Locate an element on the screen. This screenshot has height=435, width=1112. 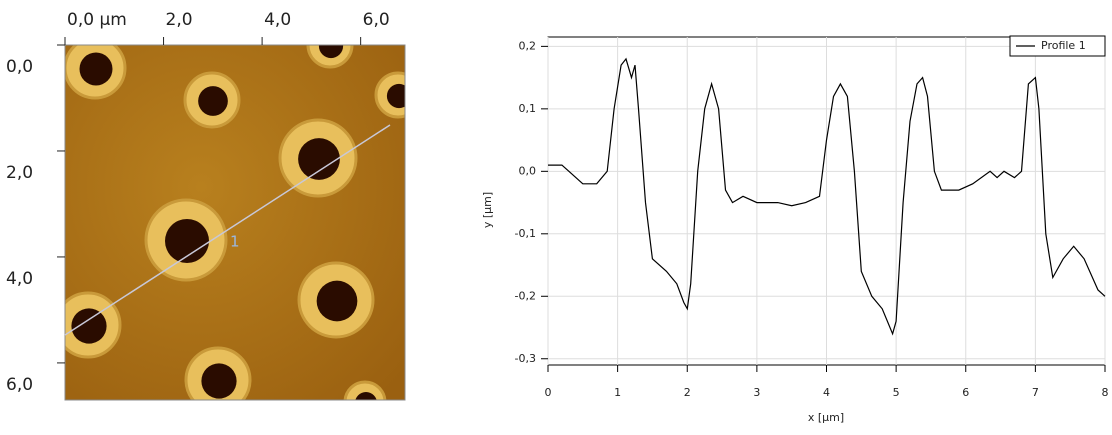
y-tick-label: 2,0 is located at coordinates (19, 173).